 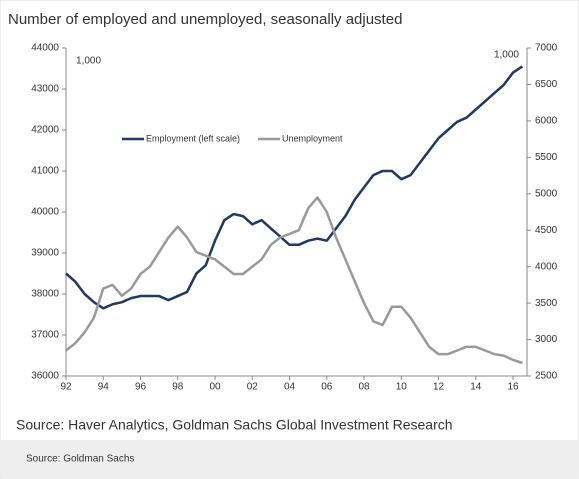 I want to click on footer: Source: Goldman Sachs, so click(x=80, y=459).